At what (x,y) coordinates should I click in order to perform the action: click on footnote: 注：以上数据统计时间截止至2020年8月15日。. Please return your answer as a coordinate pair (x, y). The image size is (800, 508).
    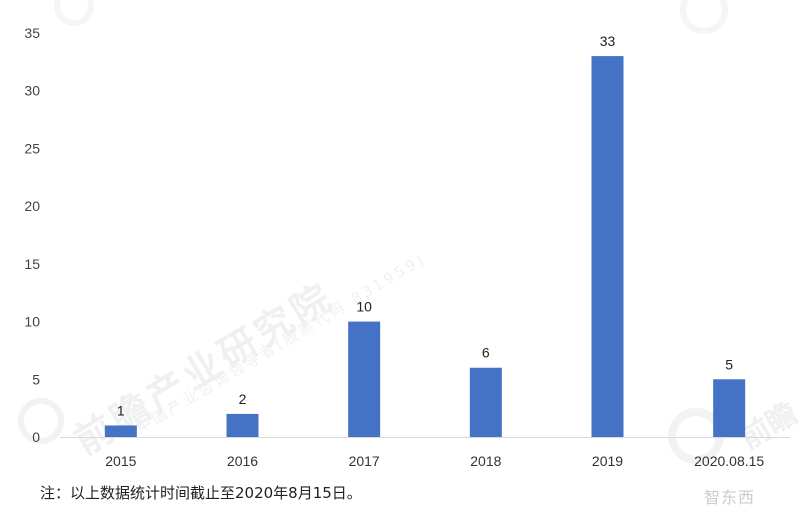
    Looking at the image, I should click on (201, 493).